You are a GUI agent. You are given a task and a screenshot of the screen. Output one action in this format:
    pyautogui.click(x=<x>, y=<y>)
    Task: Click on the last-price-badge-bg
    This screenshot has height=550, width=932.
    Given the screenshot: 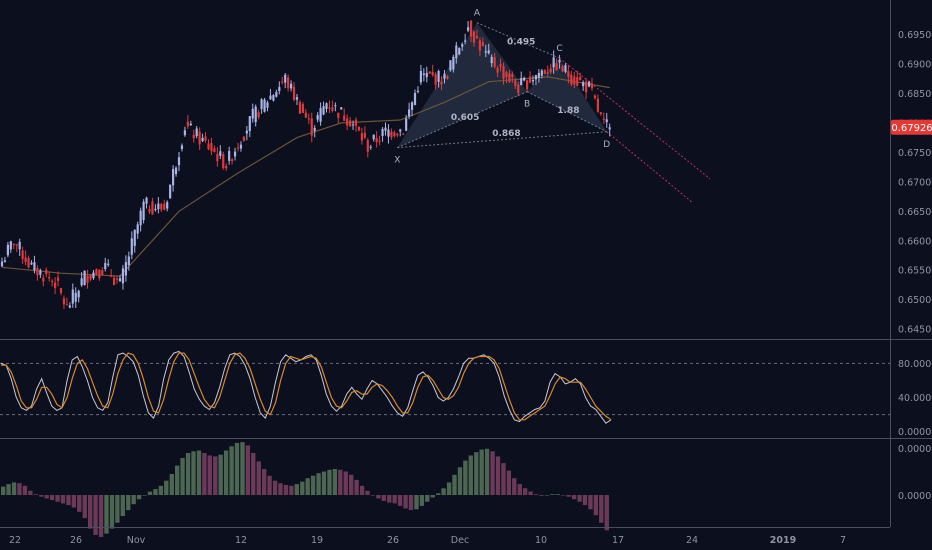 What is the action you would take?
    pyautogui.click(x=911, y=127)
    